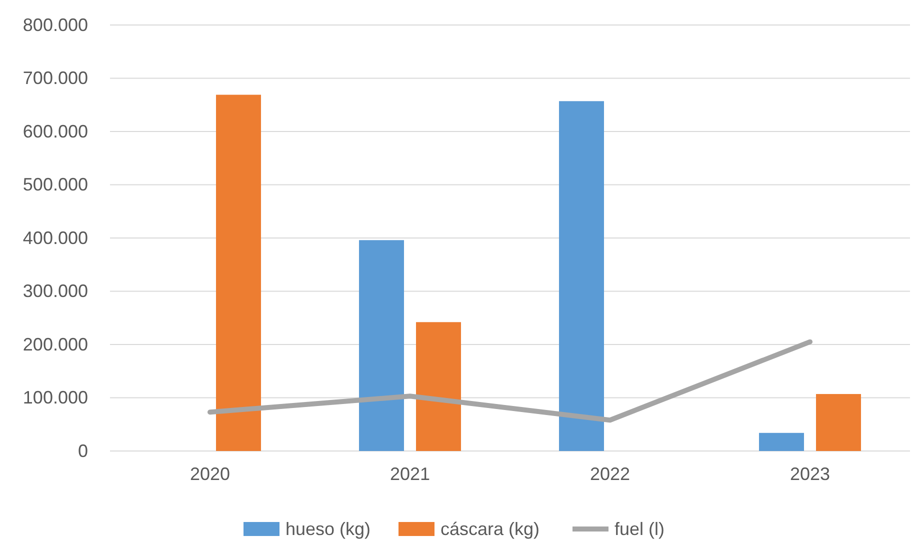 Image resolution: width=912 pixels, height=545 pixels. I want to click on legend-label: hueso (kg), so click(328, 529).